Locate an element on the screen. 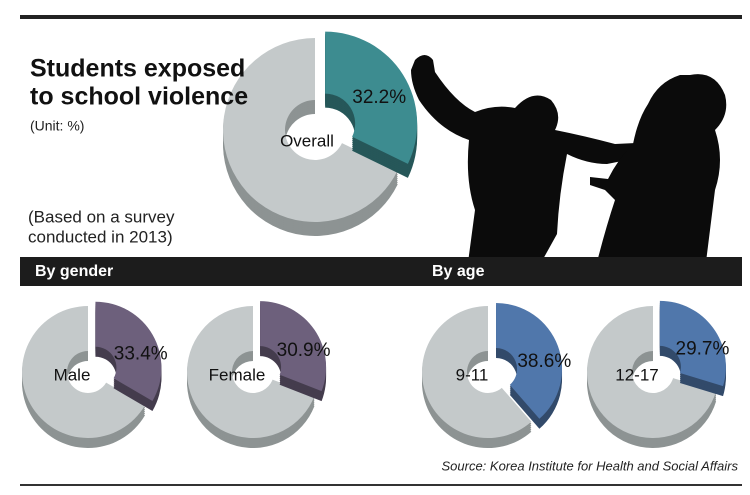 Image resolution: width=750 pixels, height=495 pixels. section-heading: By gender is located at coordinates (74, 271).